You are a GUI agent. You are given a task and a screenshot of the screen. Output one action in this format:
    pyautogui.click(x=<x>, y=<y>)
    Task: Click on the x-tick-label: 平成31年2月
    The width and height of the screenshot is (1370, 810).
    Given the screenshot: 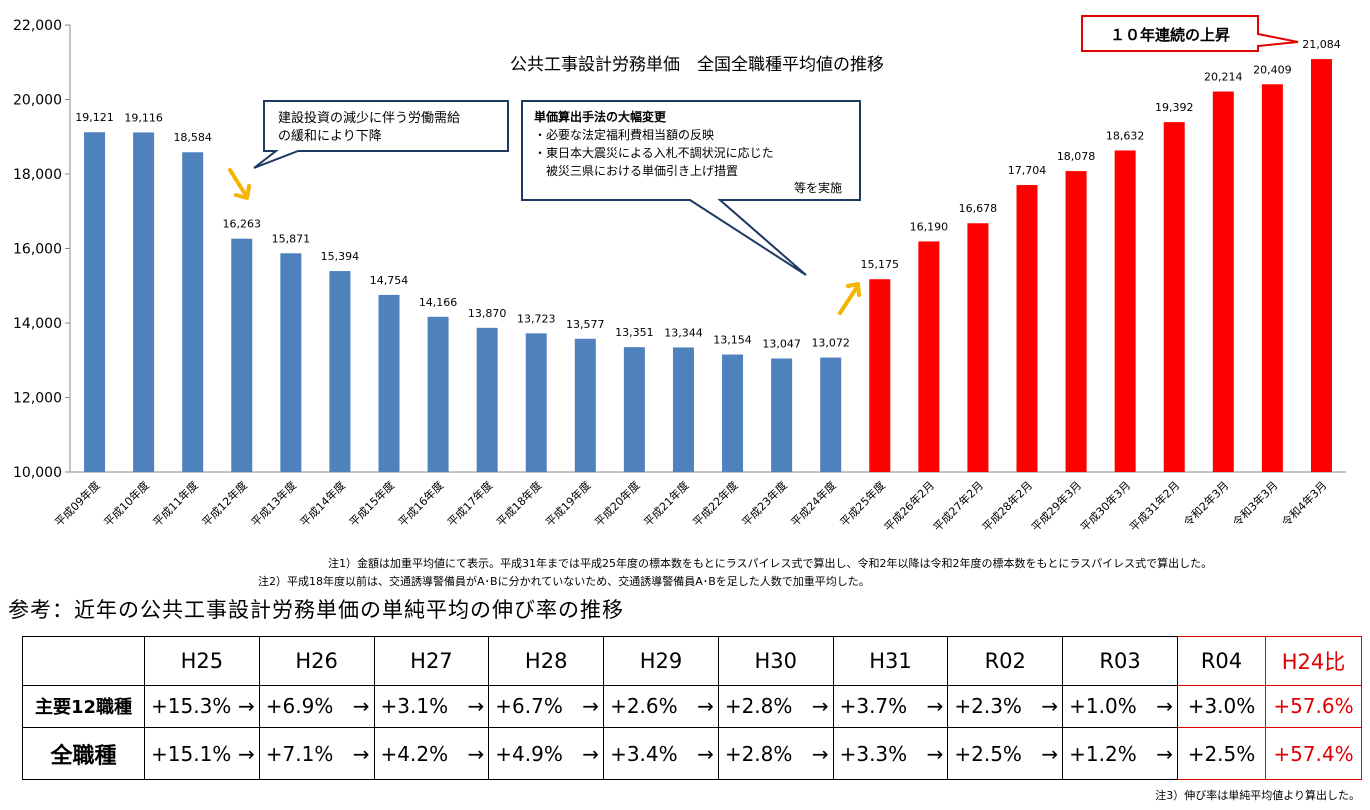 What is the action you would take?
    pyautogui.click(x=1154, y=506)
    